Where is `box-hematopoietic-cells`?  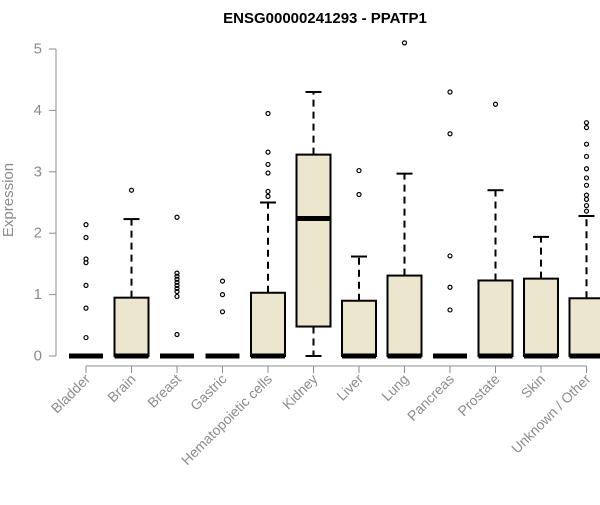 box-hematopoietic-cells is located at coordinates (268, 233).